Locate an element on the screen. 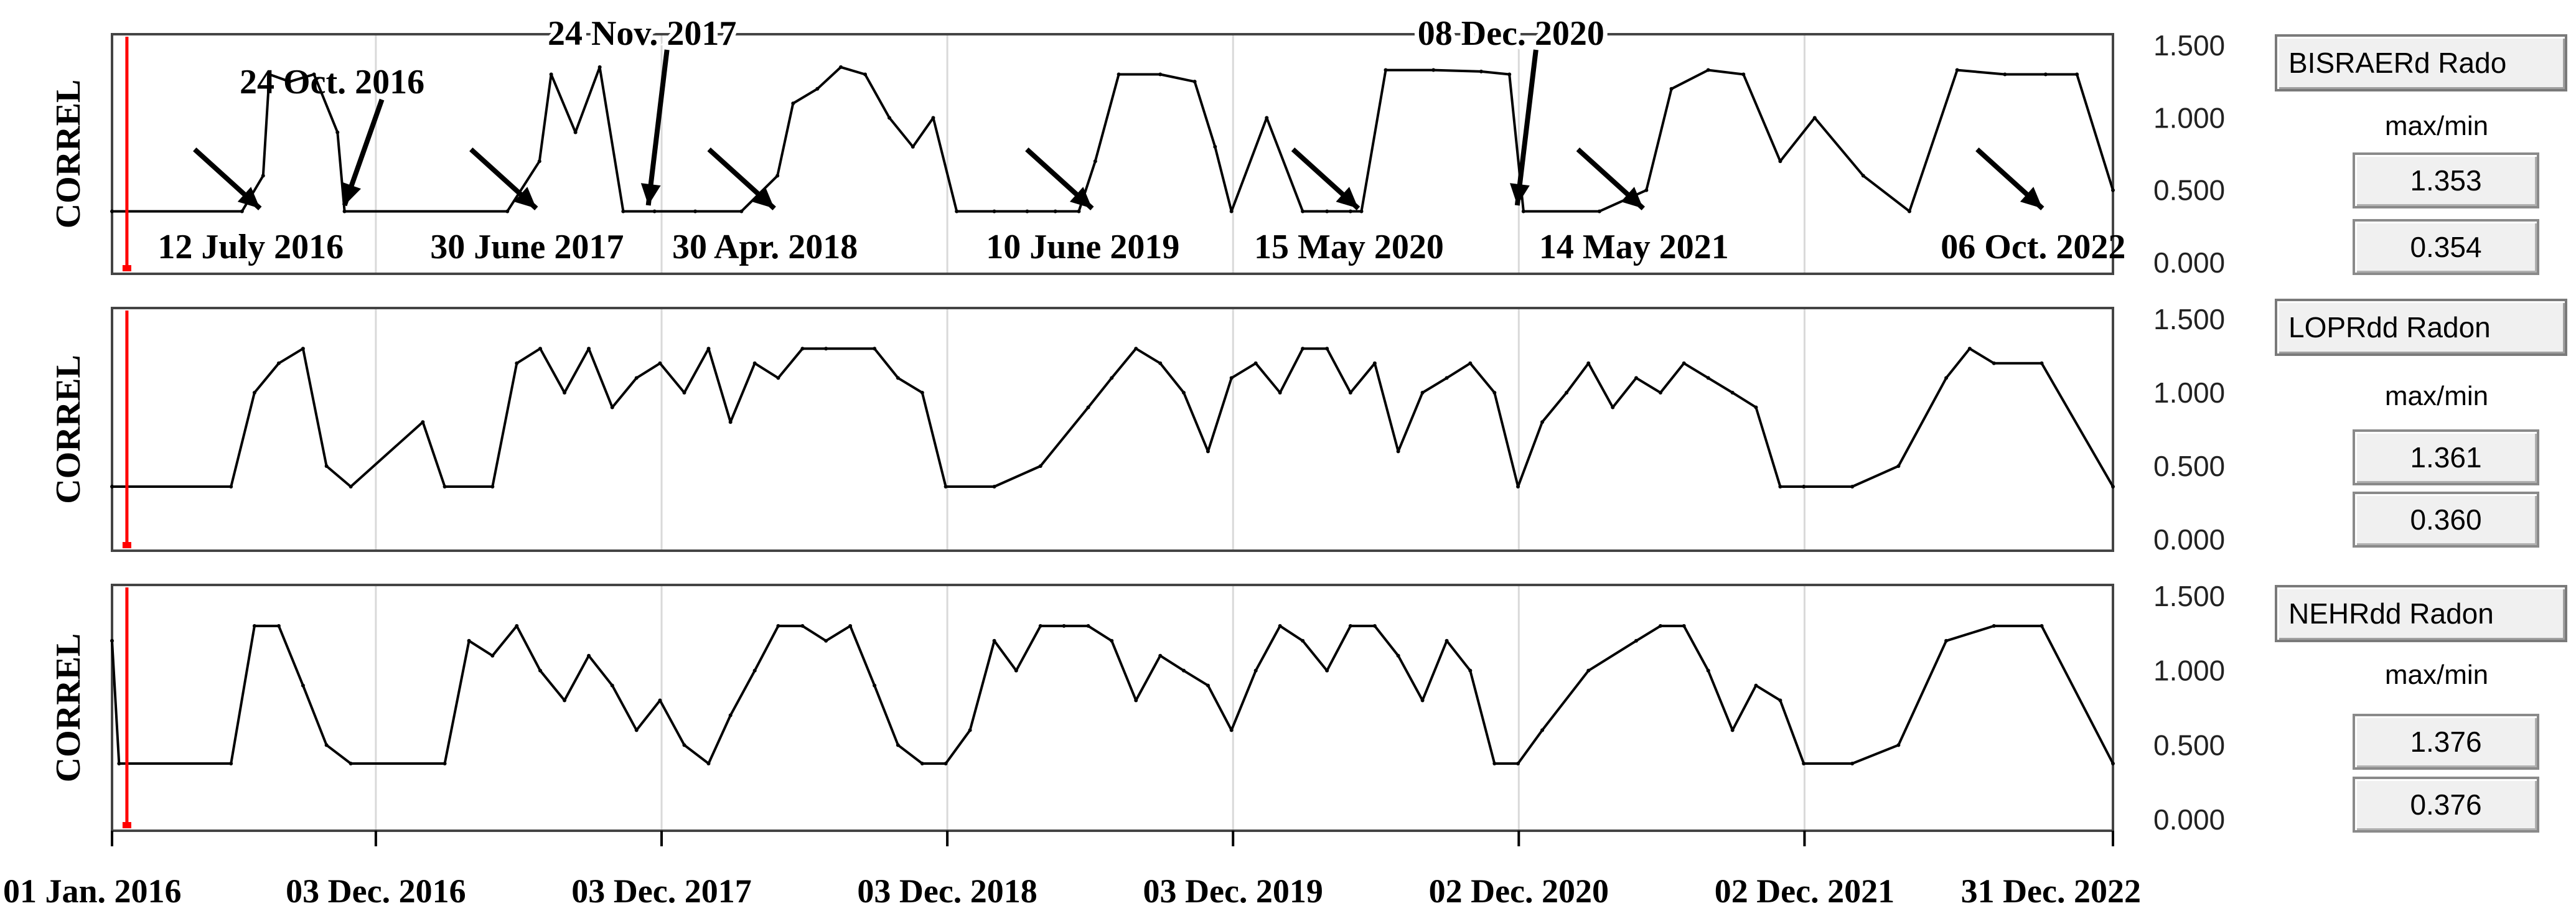 The height and width of the screenshot is (916, 2576). date-annotation: 06 Oct. 2022 is located at coordinates (2033, 247).